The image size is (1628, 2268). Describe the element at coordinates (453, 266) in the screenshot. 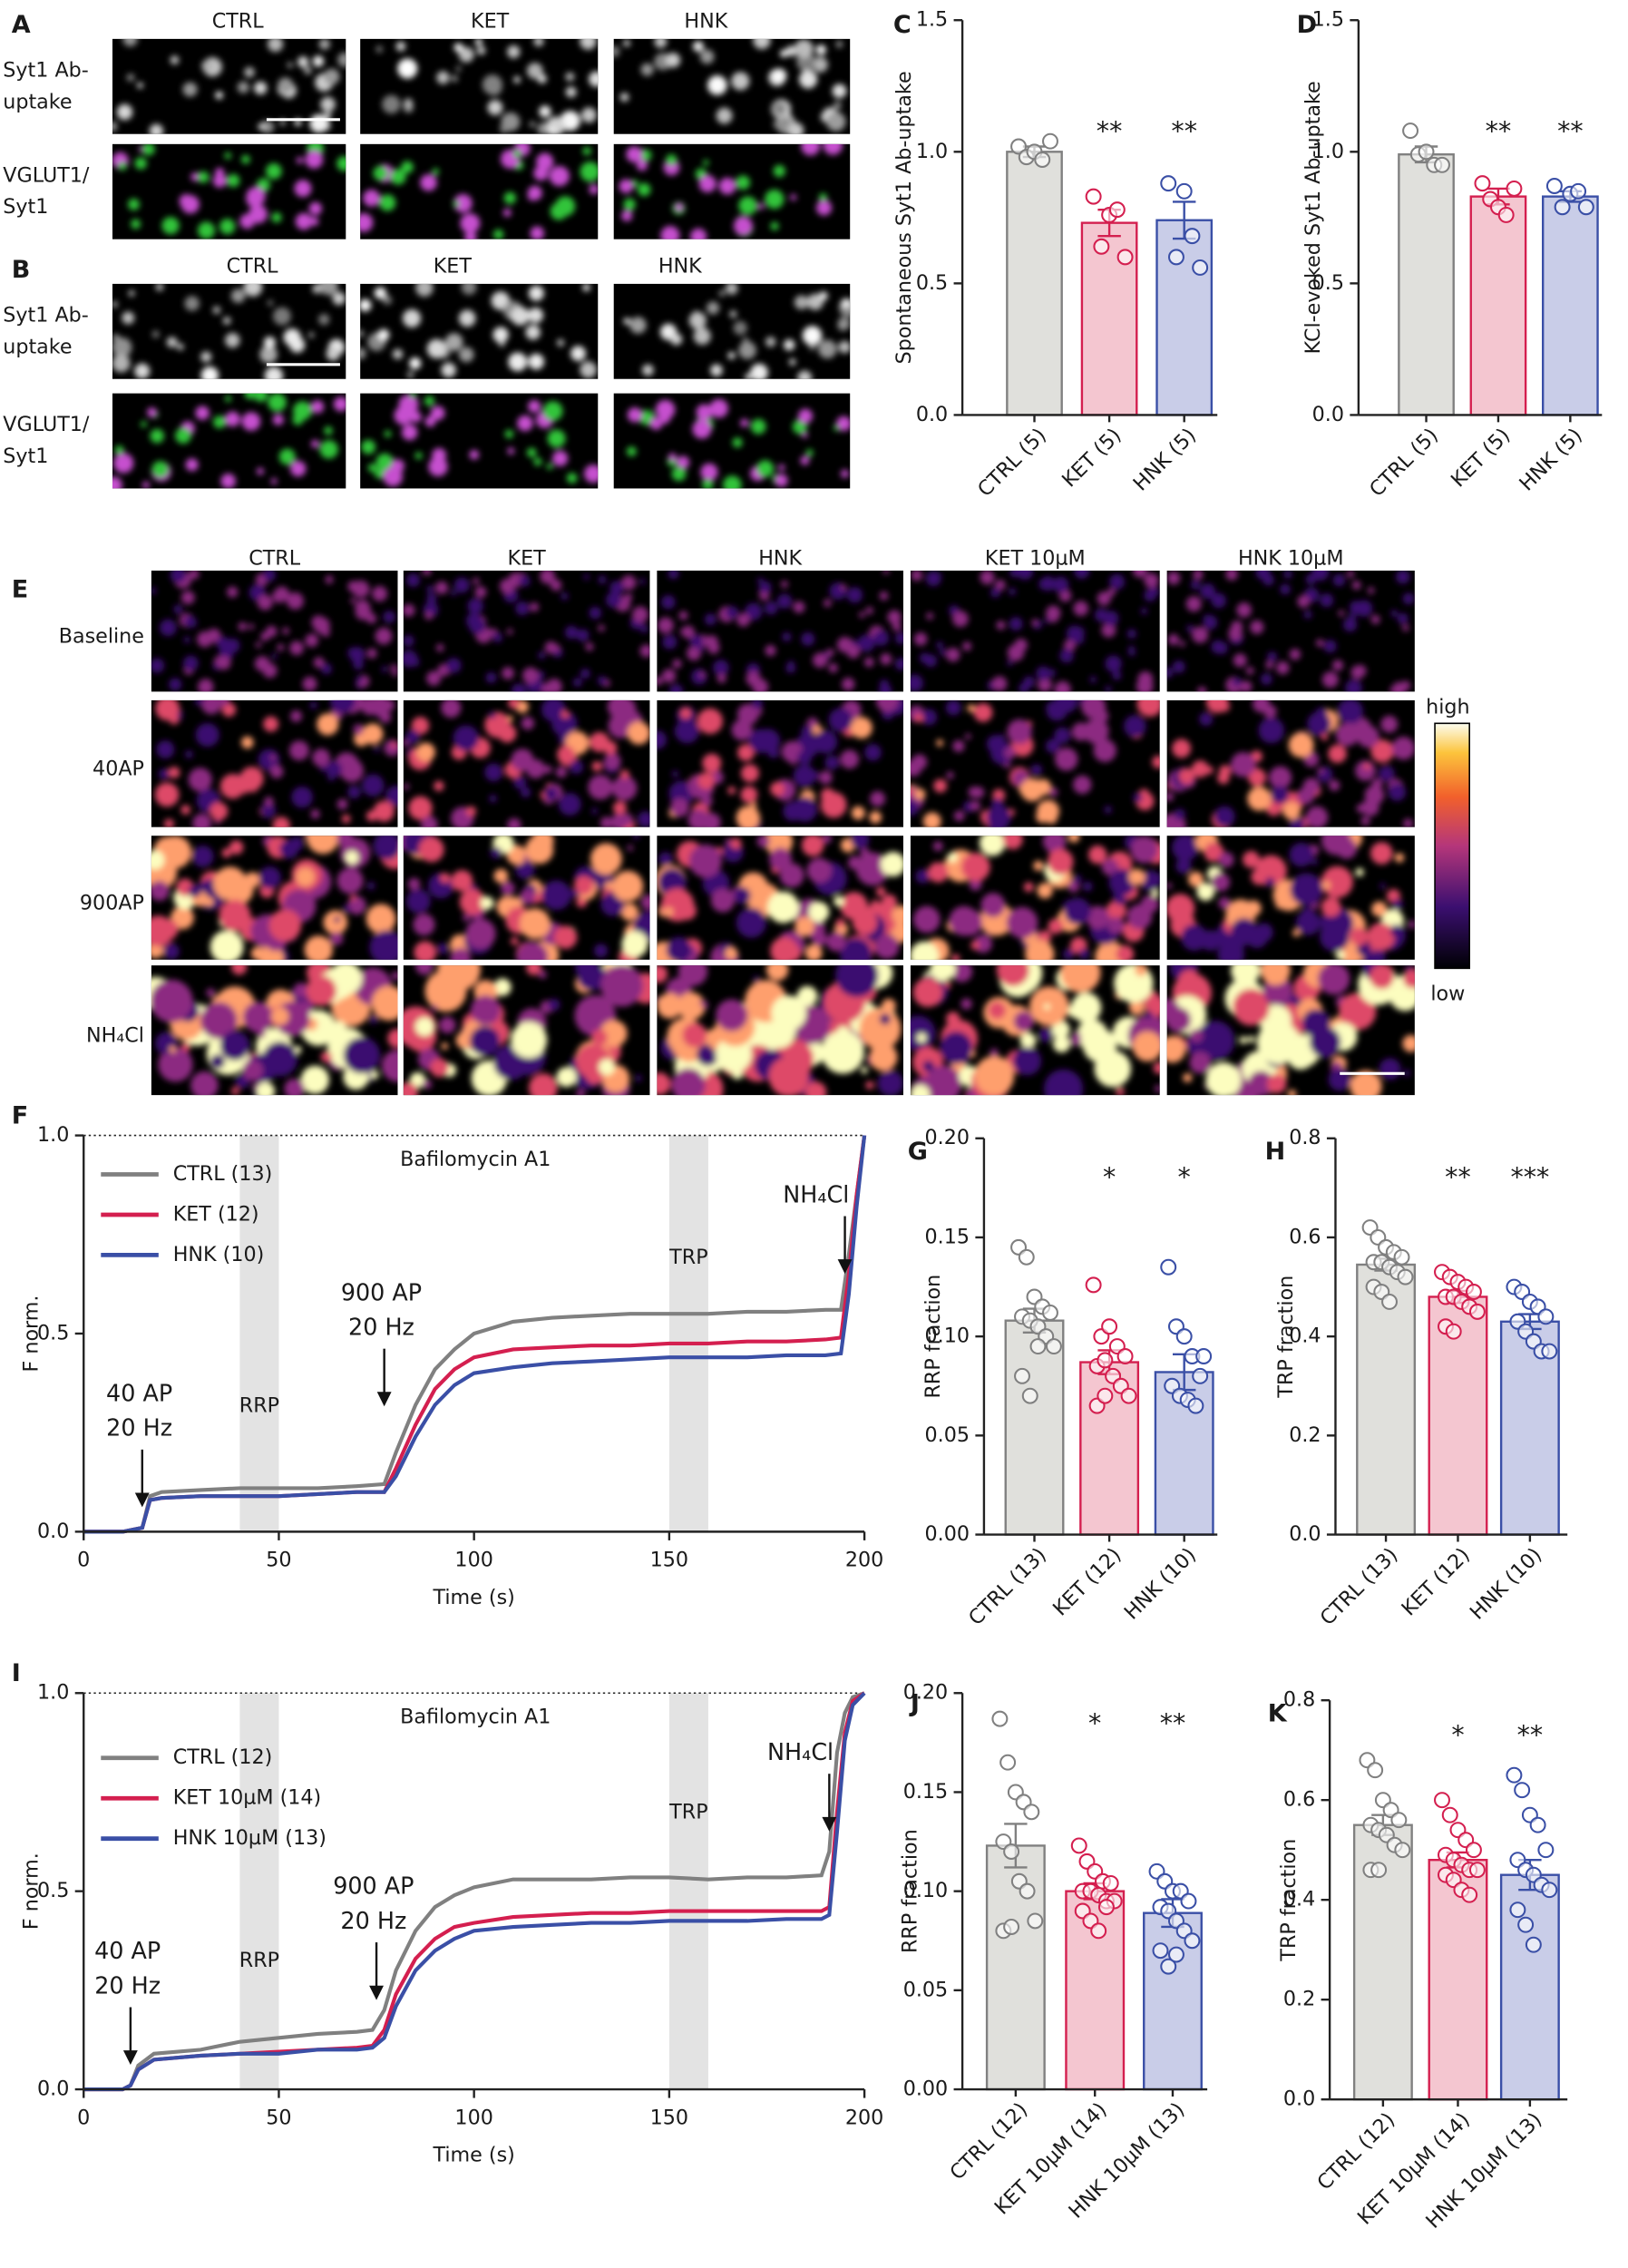

I see `label: KET` at that location.